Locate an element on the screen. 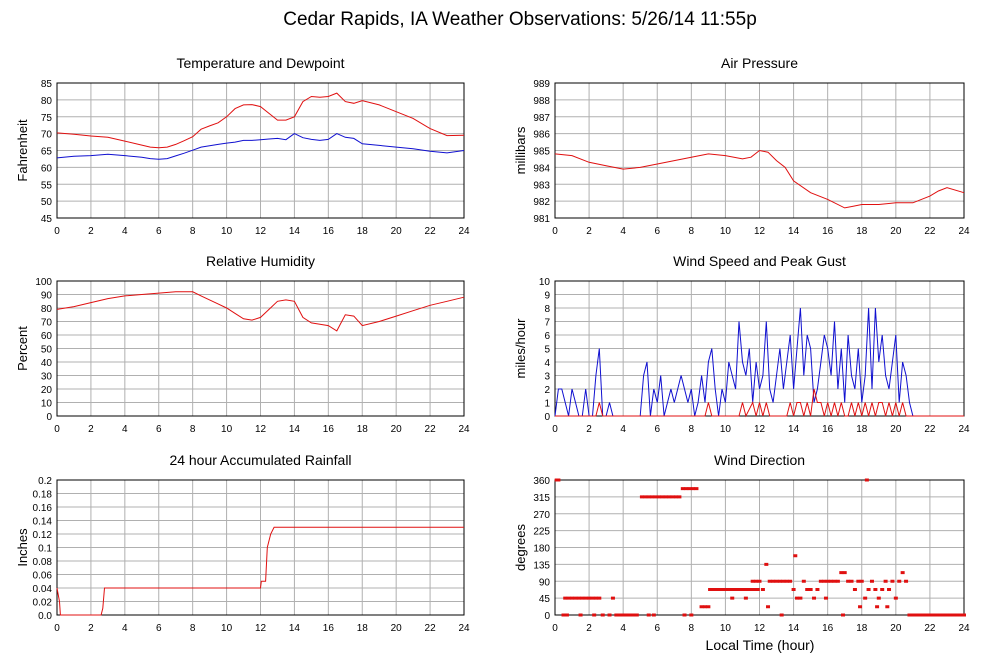 This screenshot has width=999, height=664. wind_direction-y-tick-label: 225 is located at coordinates (541, 532).